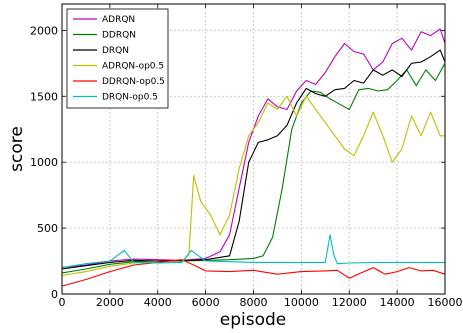 This screenshot has height=333, width=463. Describe the element at coordinates (206, 302) in the screenshot. I see `x-tick-label: 6000` at that location.